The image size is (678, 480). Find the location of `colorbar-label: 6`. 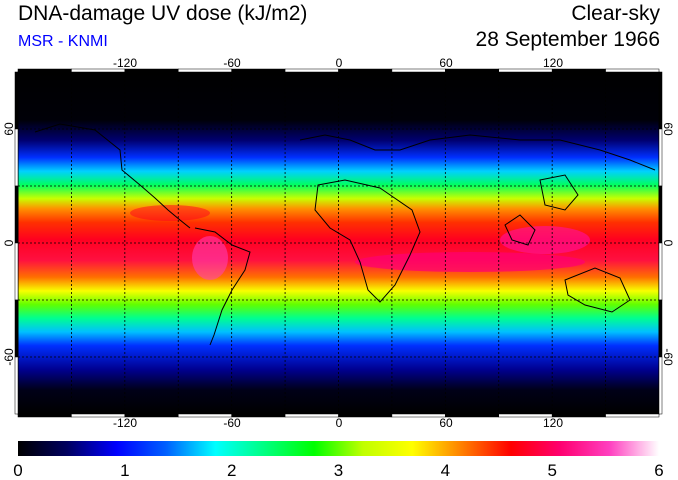

colorbar-label: 6 is located at coordinates (658, 470).